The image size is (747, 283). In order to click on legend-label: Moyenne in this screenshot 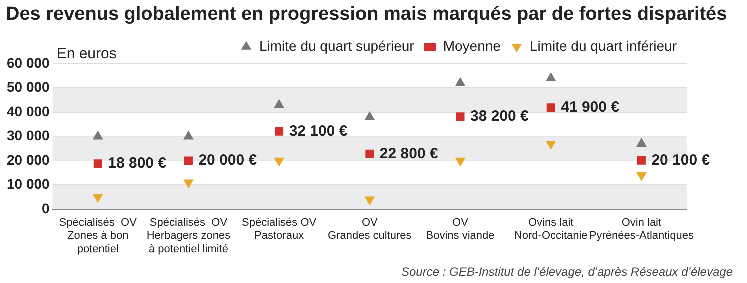, I will do `click(472, 46)`.